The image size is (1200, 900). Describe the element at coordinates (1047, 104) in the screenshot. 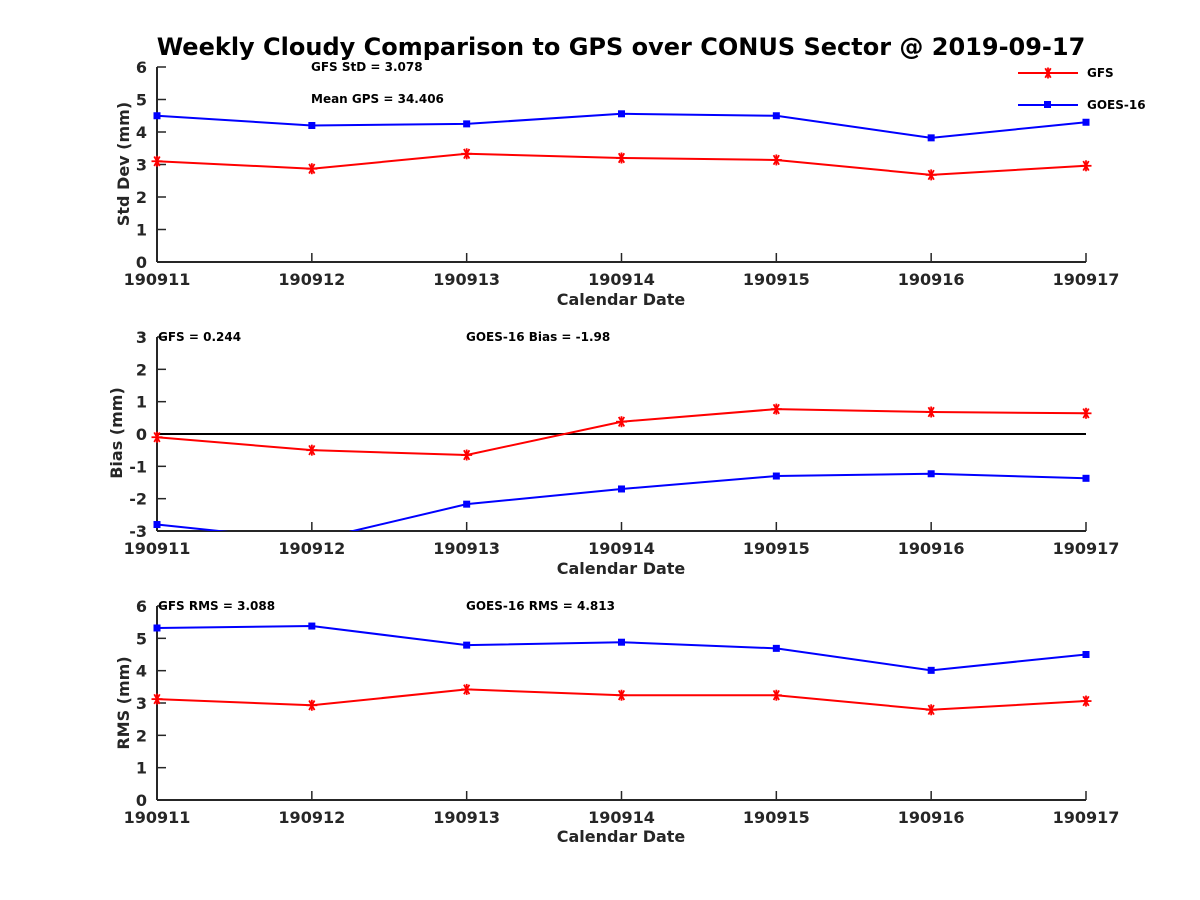

I see `legend-goes-marker` at that location.